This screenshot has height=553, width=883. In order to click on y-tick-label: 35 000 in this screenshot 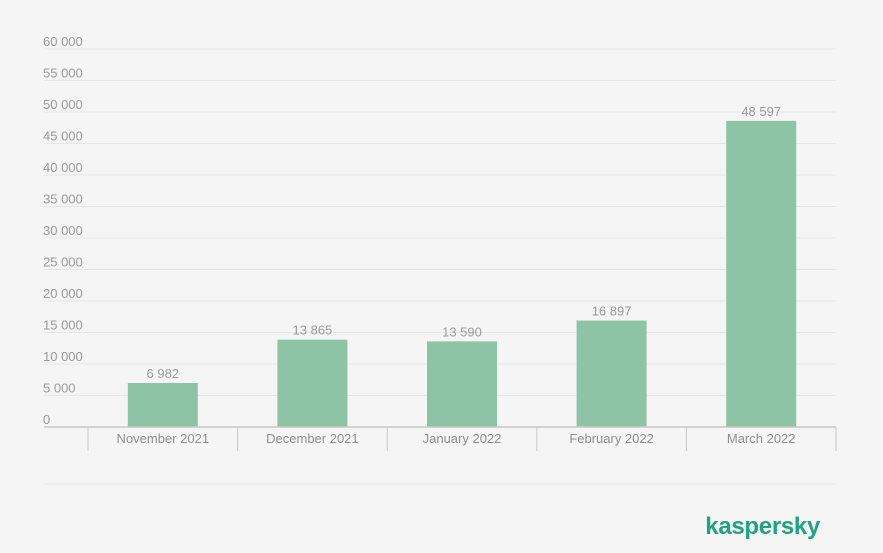, I will do `click(63, 199)`.